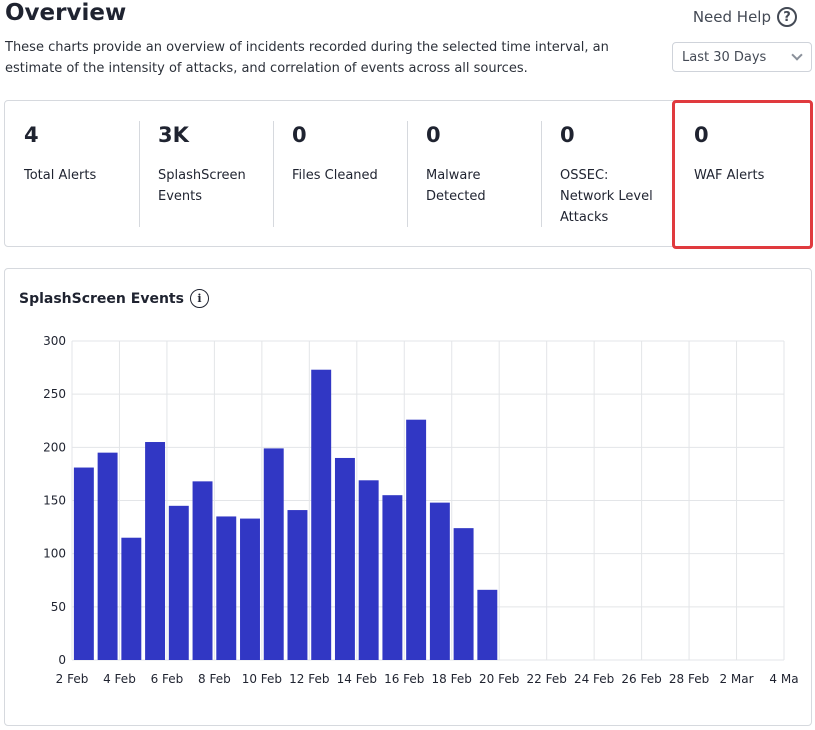  Describe the element at coordinates (594, 679) in the screenshot. I see `x-tick-label: 24 Feb` at that location.